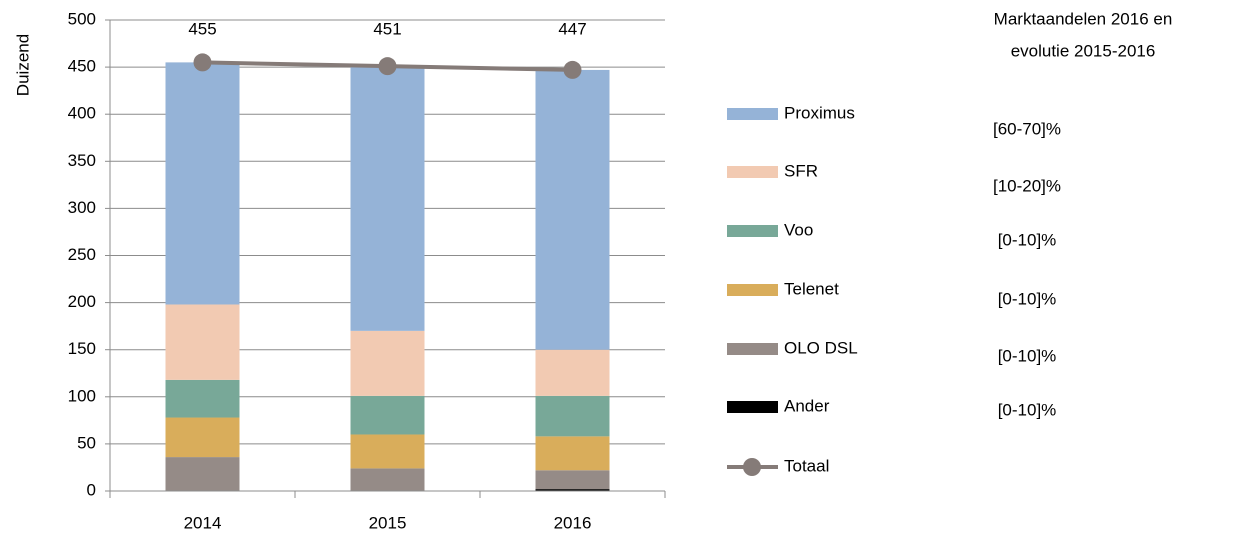  Describe the element at coordinates (801, 170) in the screenshot. I see `legend-label: SFR` at that location.